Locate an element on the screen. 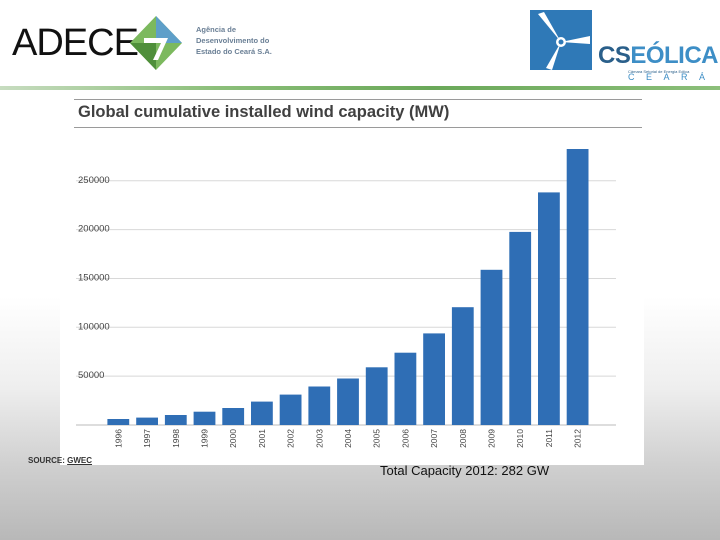 Image resolution: width=720 pixels, height=540 pixels. wind-turbine-icon is located at coordinates (561, 40).